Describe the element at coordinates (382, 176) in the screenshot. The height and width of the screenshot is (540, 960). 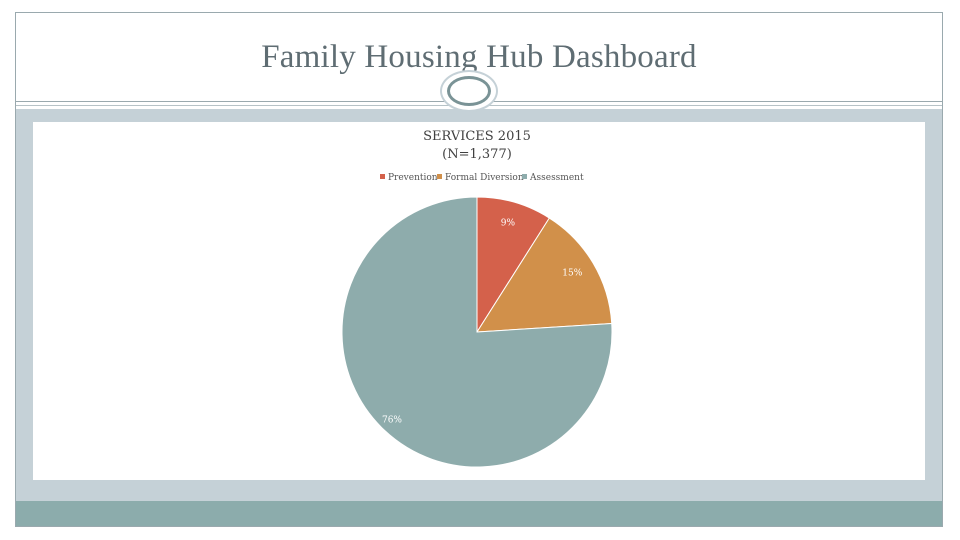
I see `legend-swatch-prevention` at that location.